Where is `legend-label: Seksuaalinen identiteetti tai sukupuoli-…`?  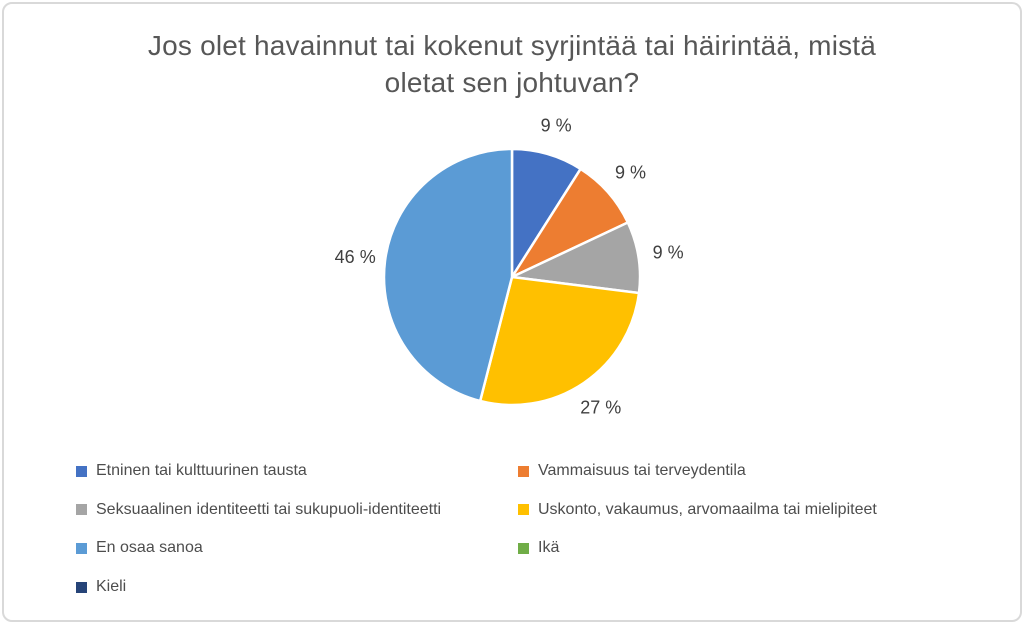
legend-label: Seksuaalinen identiteetti tai sukupuoli-… is located at coordinates (269, 509).